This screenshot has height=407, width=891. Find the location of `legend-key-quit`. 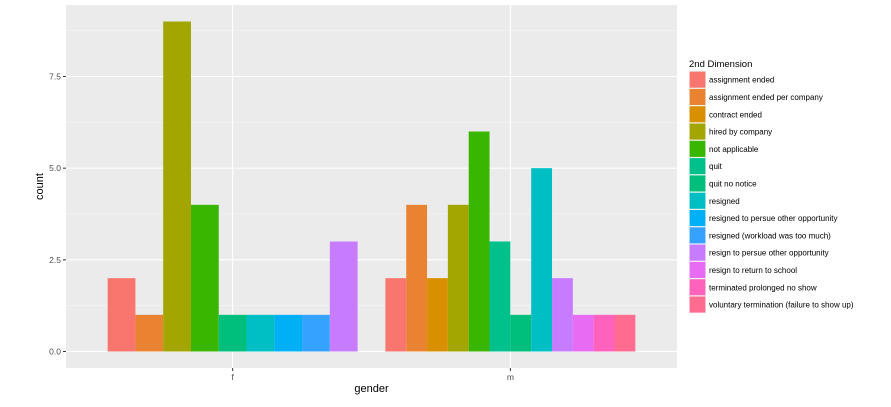

legend-key-quit is located at coordinates (697, 166).